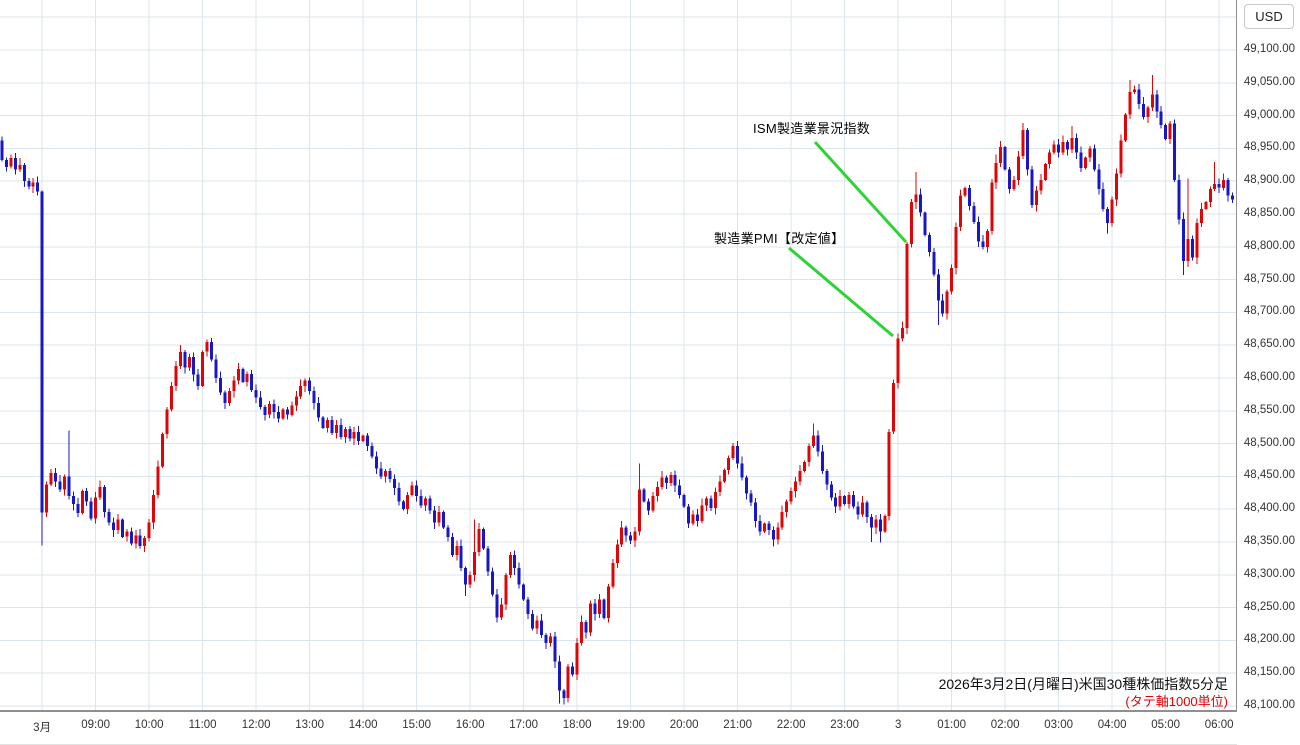  I want to click on y-axis-label: 48,300.00, so click(1269, 573).